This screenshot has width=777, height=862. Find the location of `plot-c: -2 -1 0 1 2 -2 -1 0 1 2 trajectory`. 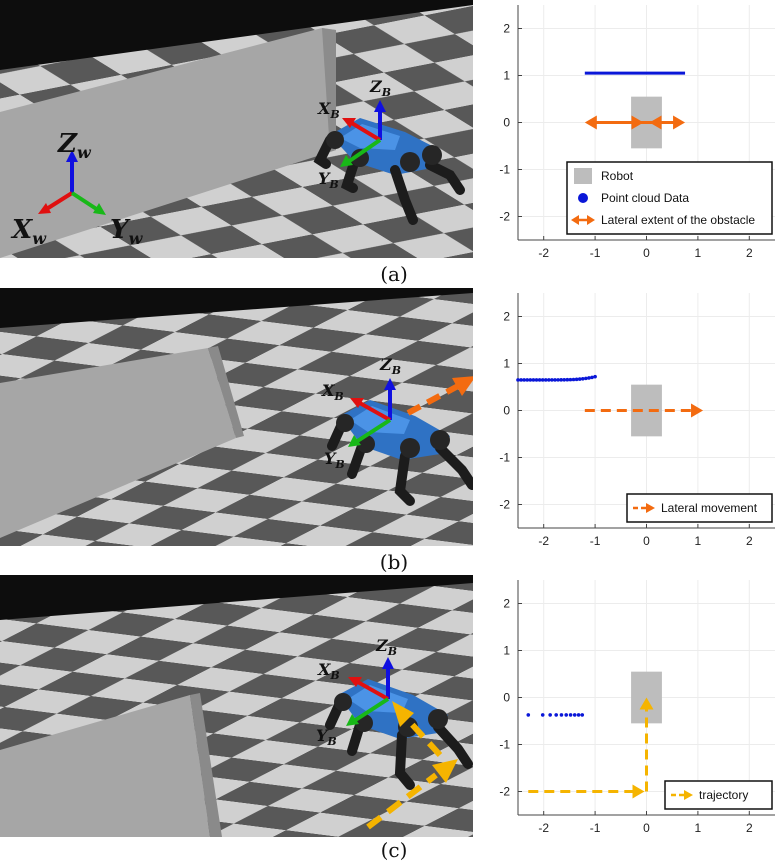

plot-c: -2 -1 0 1 2 -2 -1 0 1 2 trajectory is located at coordinates (627, 710).